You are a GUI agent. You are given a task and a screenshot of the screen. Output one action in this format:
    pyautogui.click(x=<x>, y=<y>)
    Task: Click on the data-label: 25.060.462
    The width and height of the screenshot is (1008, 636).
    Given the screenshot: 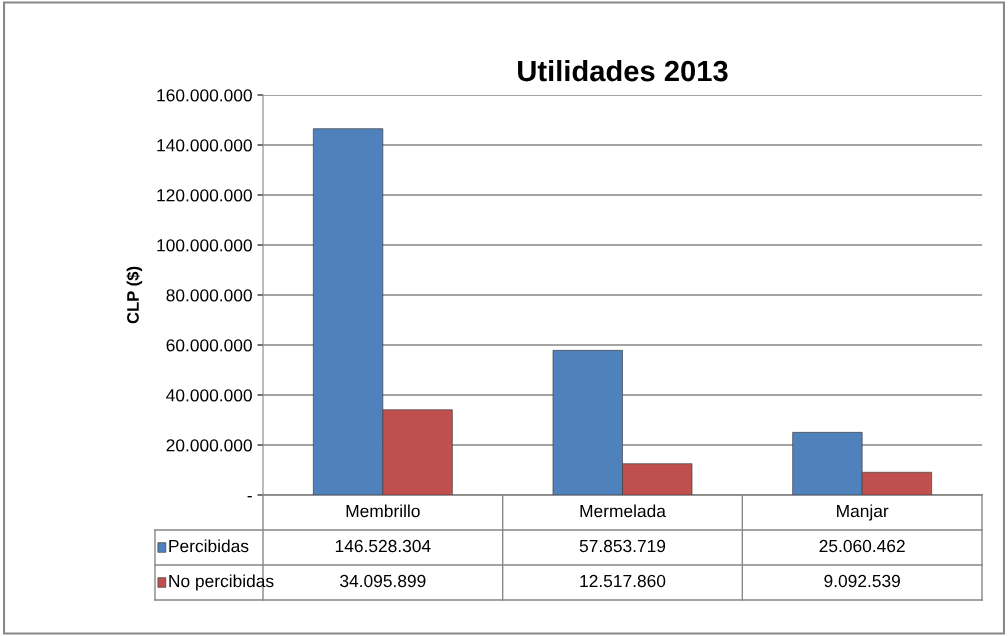 What is the action you would take?
    pyautogui.click(x=862, y=546)
    